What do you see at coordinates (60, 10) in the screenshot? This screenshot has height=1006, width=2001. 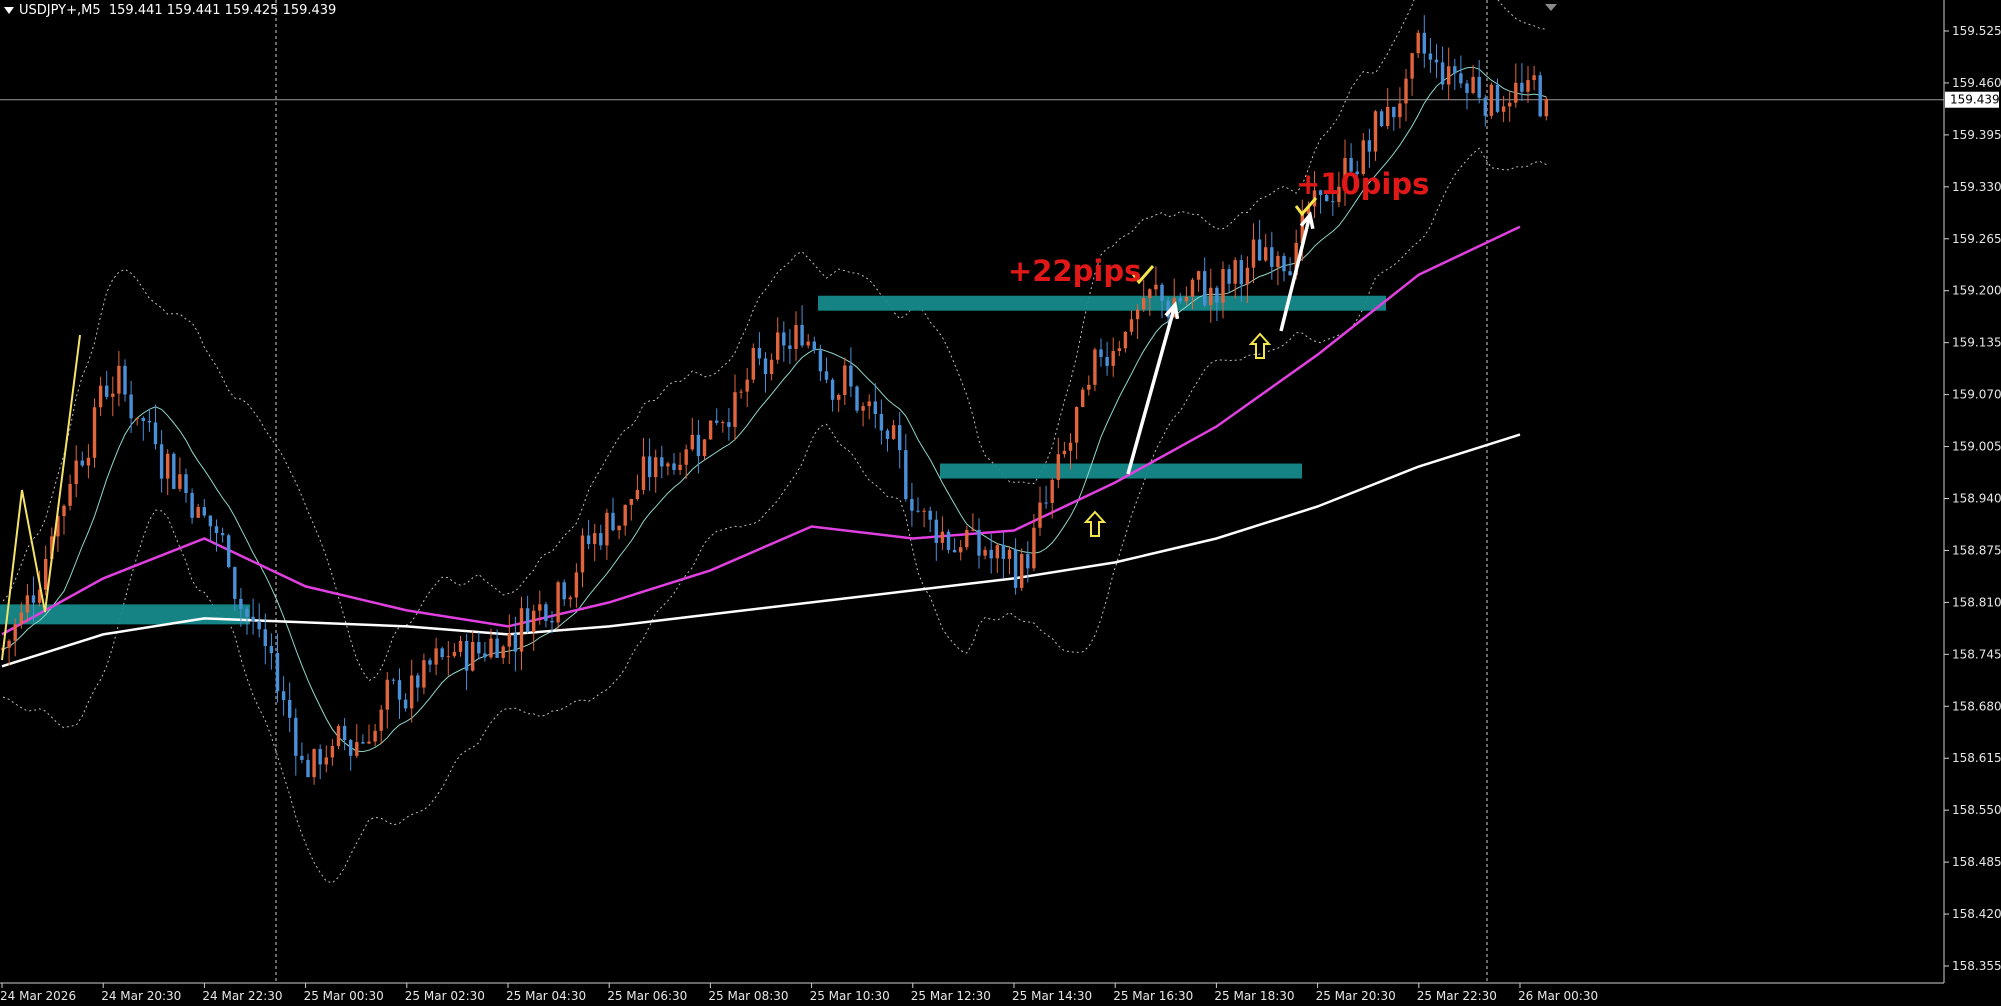 I see `symbol-label: USDJPY+,M5` at bounding box center [60, 10].